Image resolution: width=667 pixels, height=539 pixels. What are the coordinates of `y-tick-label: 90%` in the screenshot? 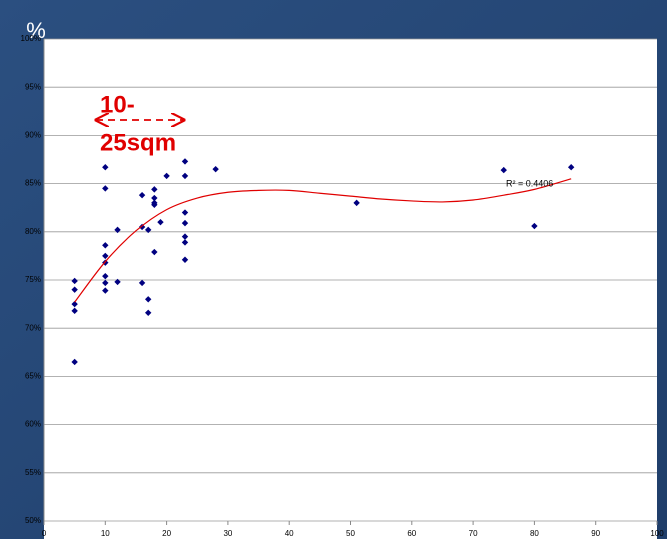 It's located at (33, 135).